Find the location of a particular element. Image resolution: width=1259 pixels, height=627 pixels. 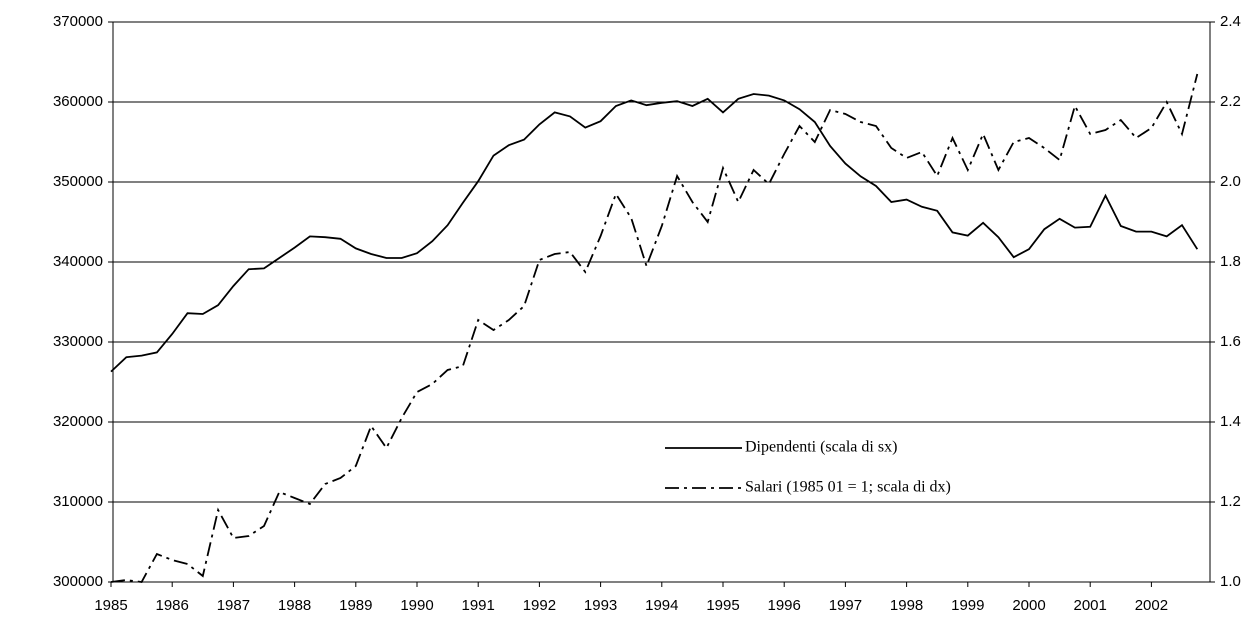

y2-tick-label: 1.8 is located at coordinates (1230, 261).